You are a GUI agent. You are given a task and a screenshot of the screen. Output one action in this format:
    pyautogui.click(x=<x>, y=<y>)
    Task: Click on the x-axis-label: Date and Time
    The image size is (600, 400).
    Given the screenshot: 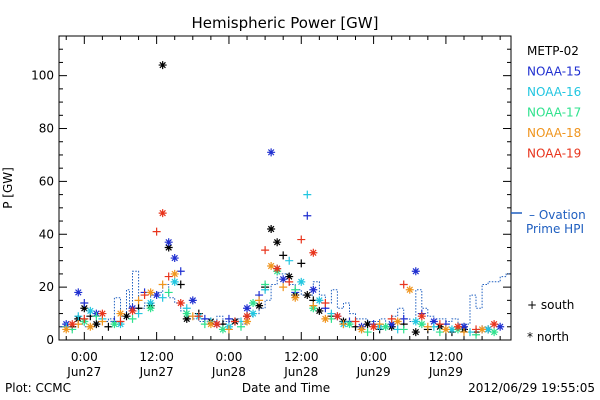 What is the action you would take?
    pyautogui.click(x=286, y=388)
    